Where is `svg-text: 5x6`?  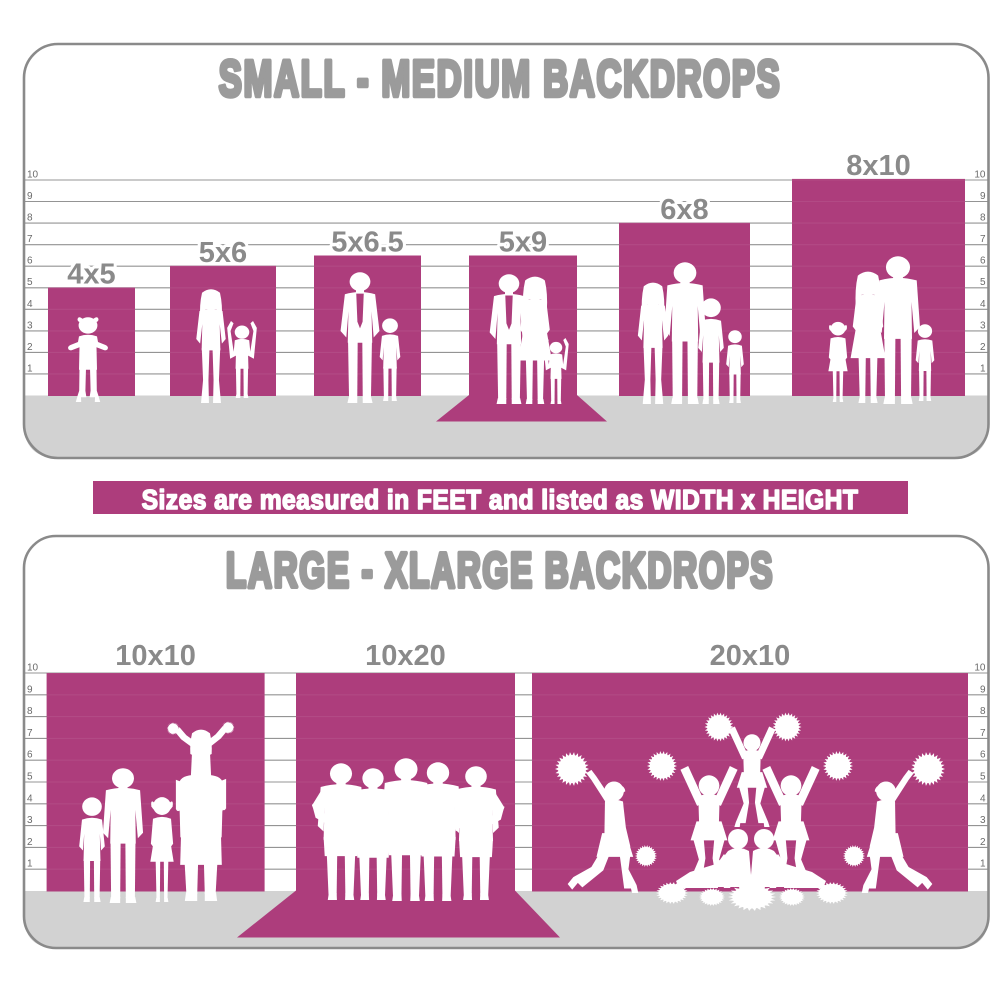
svg-text: 5x6 is located at coordinates (223, 253).